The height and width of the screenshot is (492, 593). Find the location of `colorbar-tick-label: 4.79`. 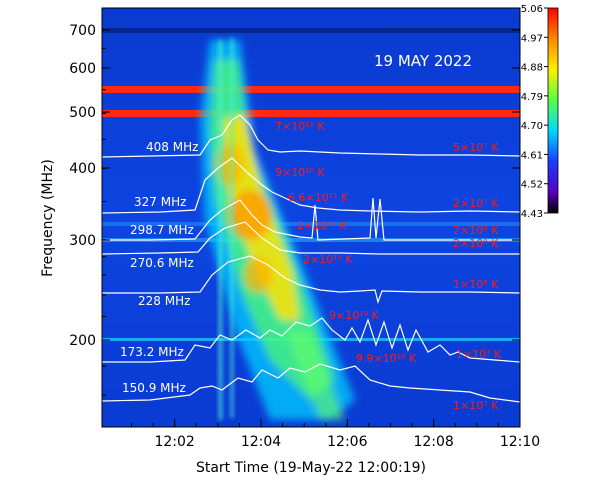

colorbar-tick-label: 4.79 is located at coordinates (532, 97).